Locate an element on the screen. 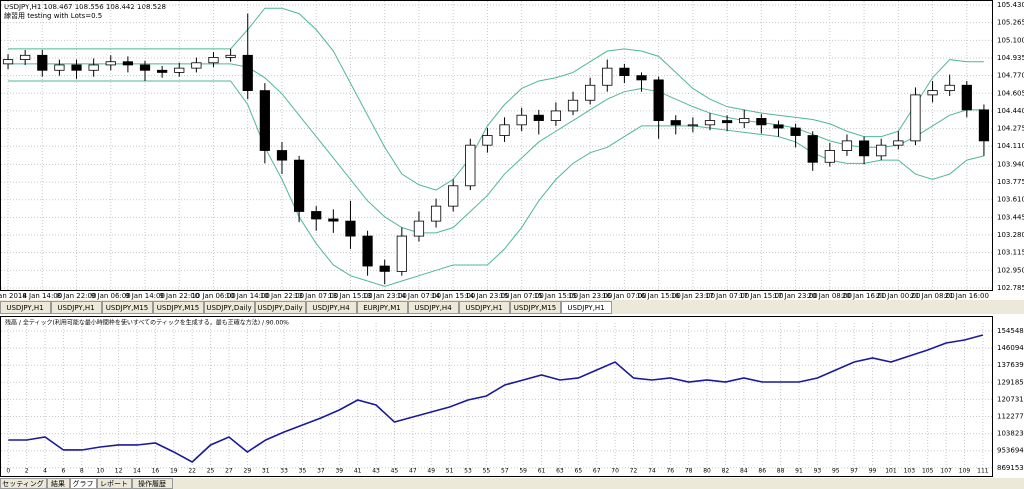  x-tick-label: 82 is located at coordinates (726, 471).